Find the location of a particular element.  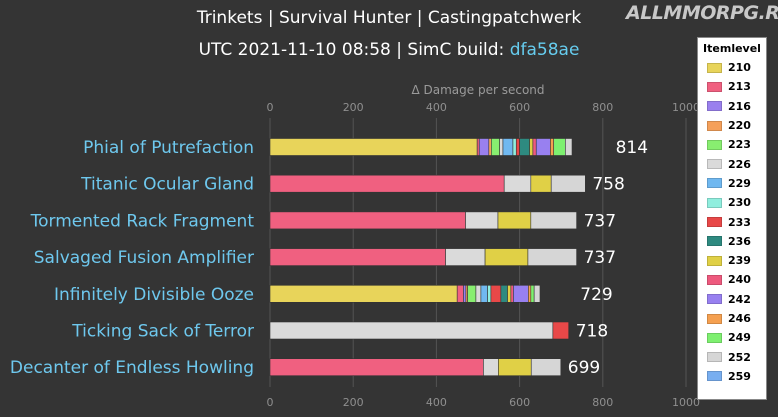

legend-label: 249 is located at coordinates (739, 338).